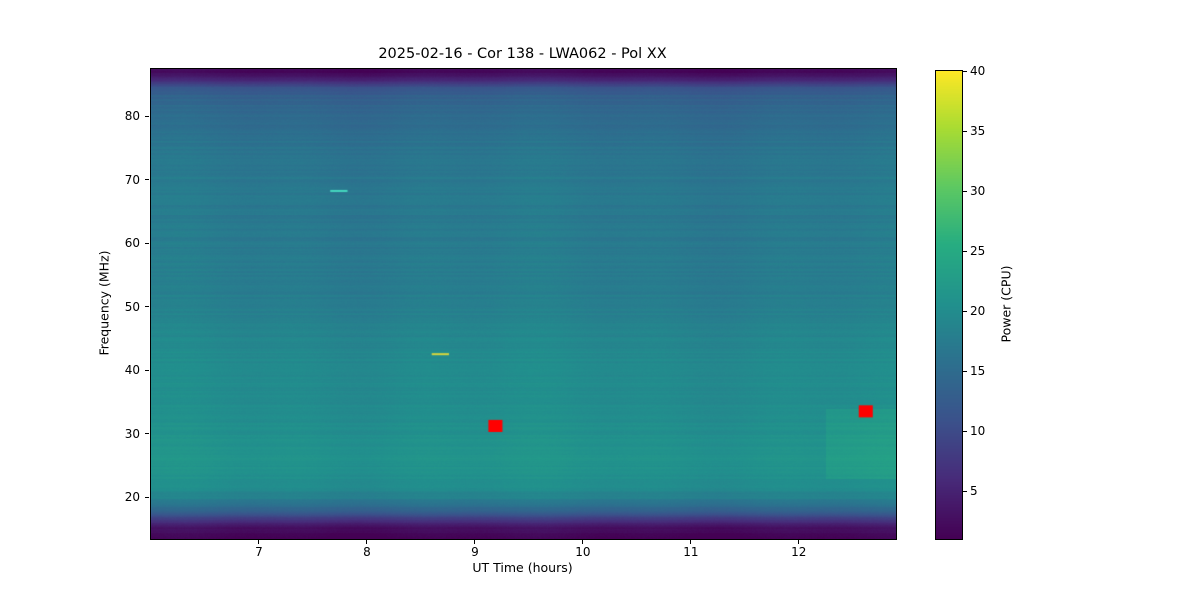  What do you see at coordinates (132, 179) in the screenshot?
I see `y-tick-label: 70` at bounding box center [132, 179].